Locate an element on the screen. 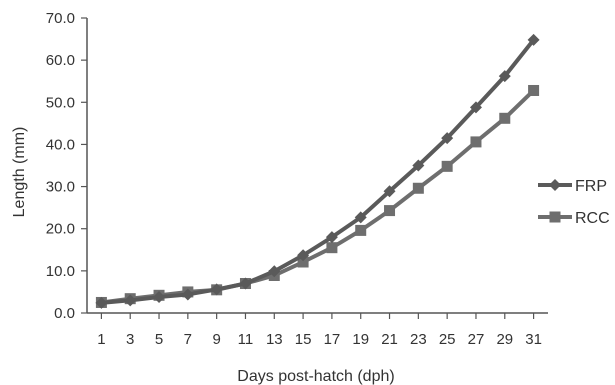 The image size is (615, 385). y-tick-label: 70.0 is located at coordinates (60, 18).